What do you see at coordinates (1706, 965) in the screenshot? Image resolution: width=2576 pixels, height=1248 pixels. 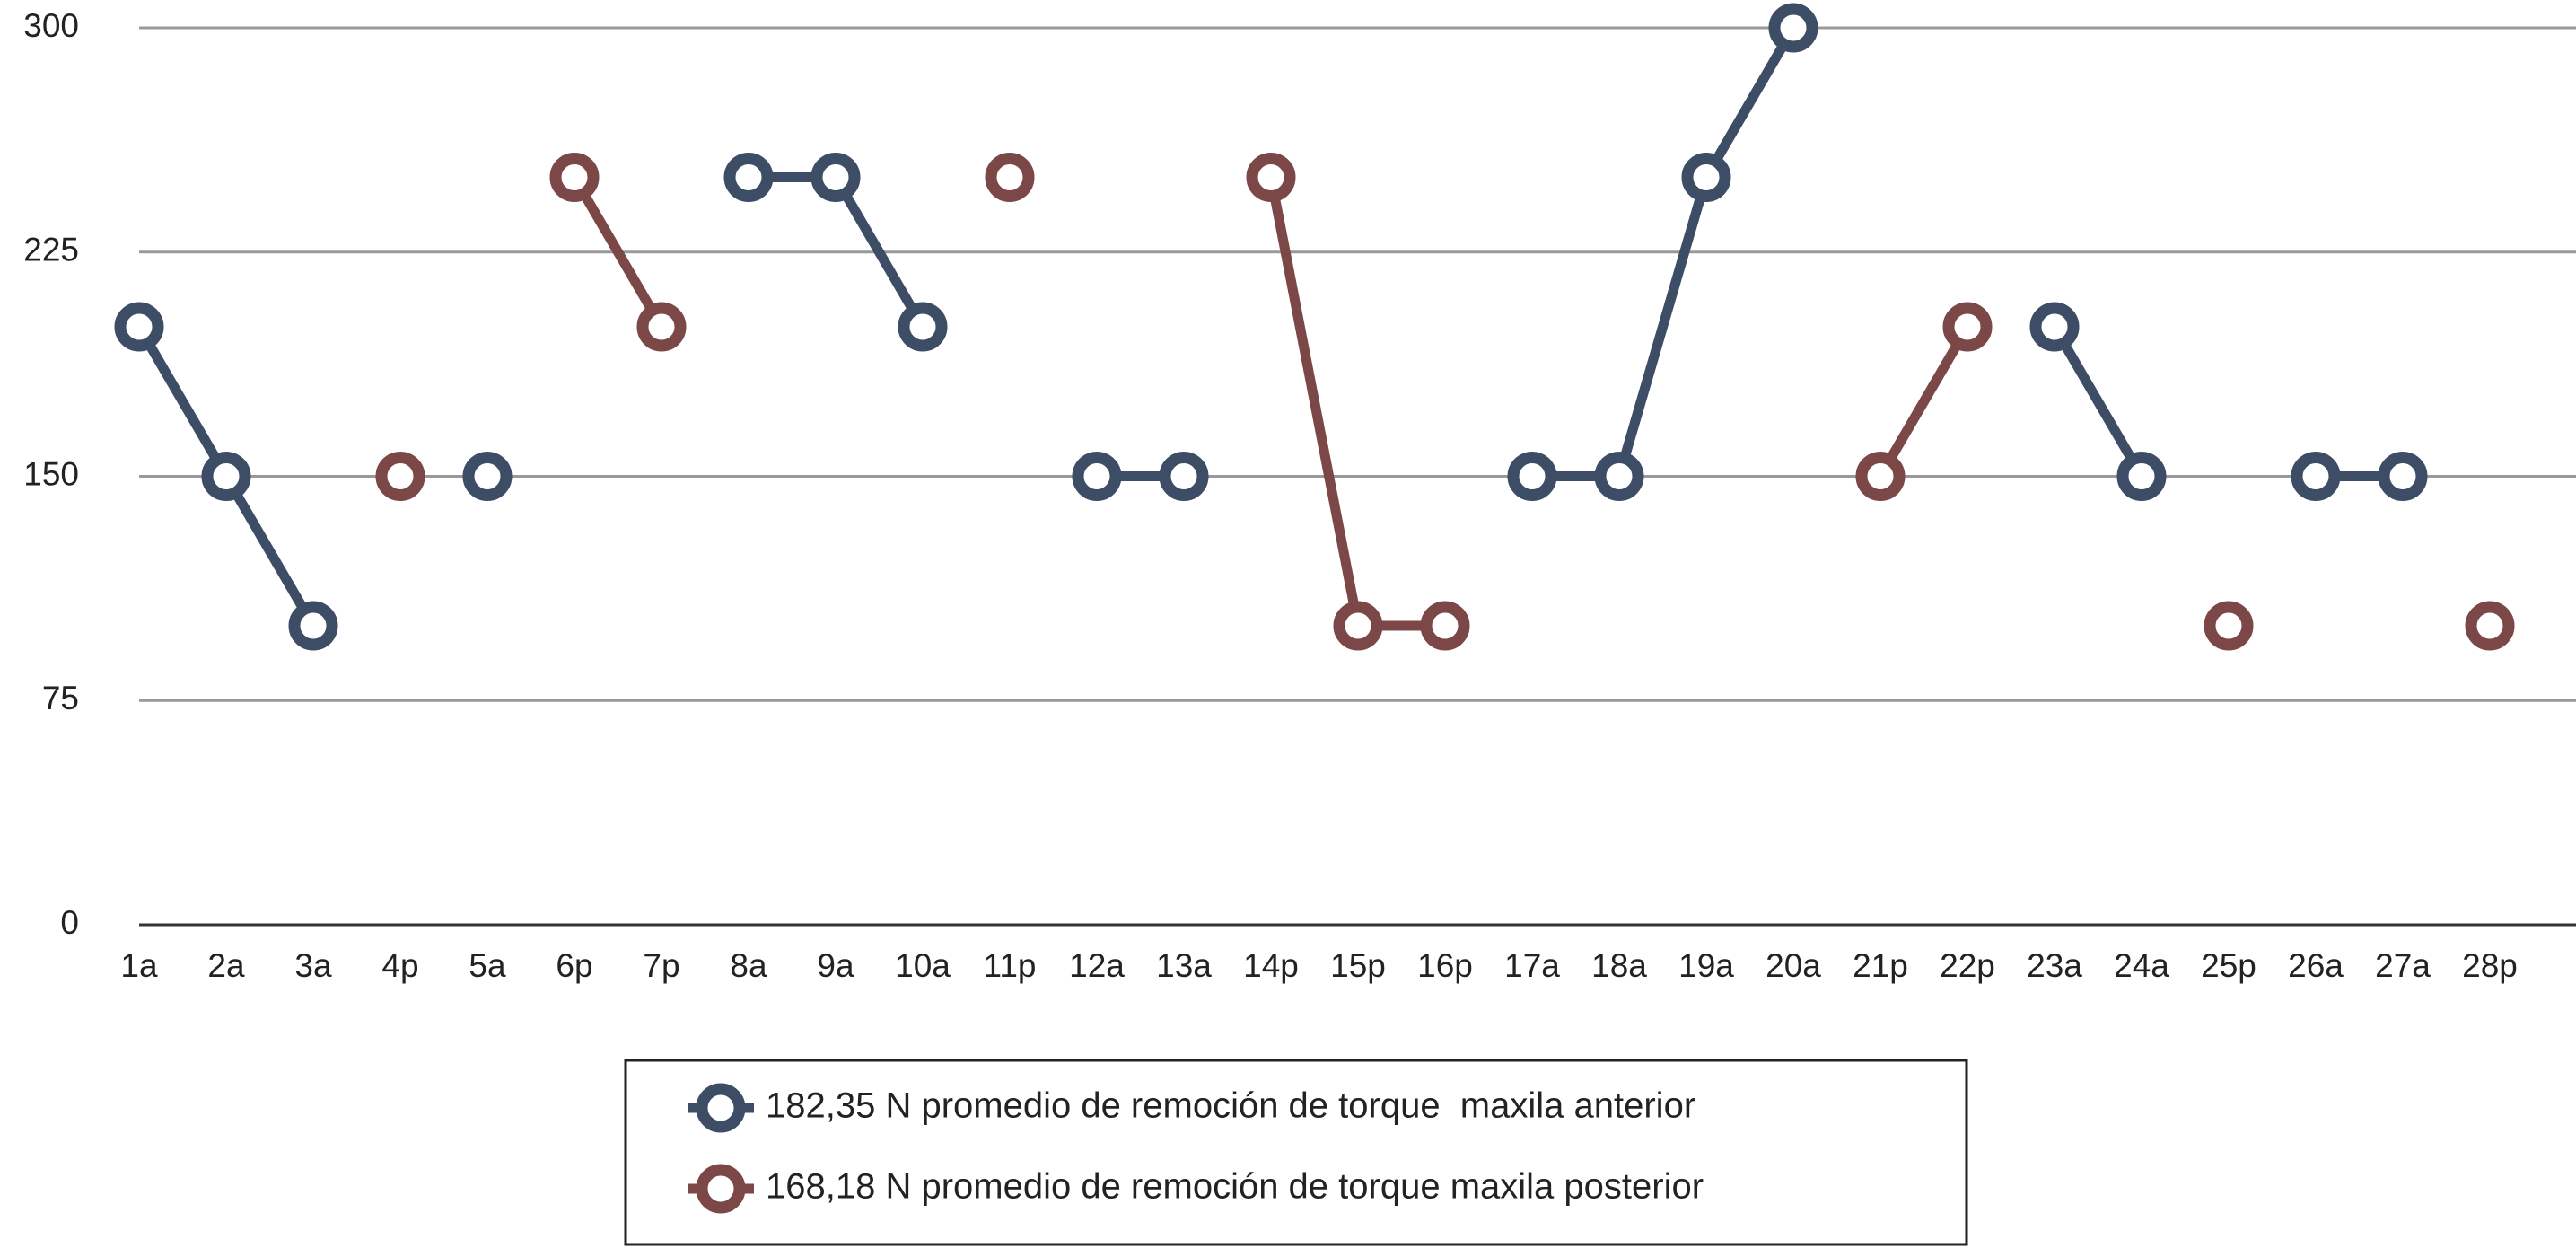 I see `x-tick-label: 19a` at bounding box center [1706, 965].